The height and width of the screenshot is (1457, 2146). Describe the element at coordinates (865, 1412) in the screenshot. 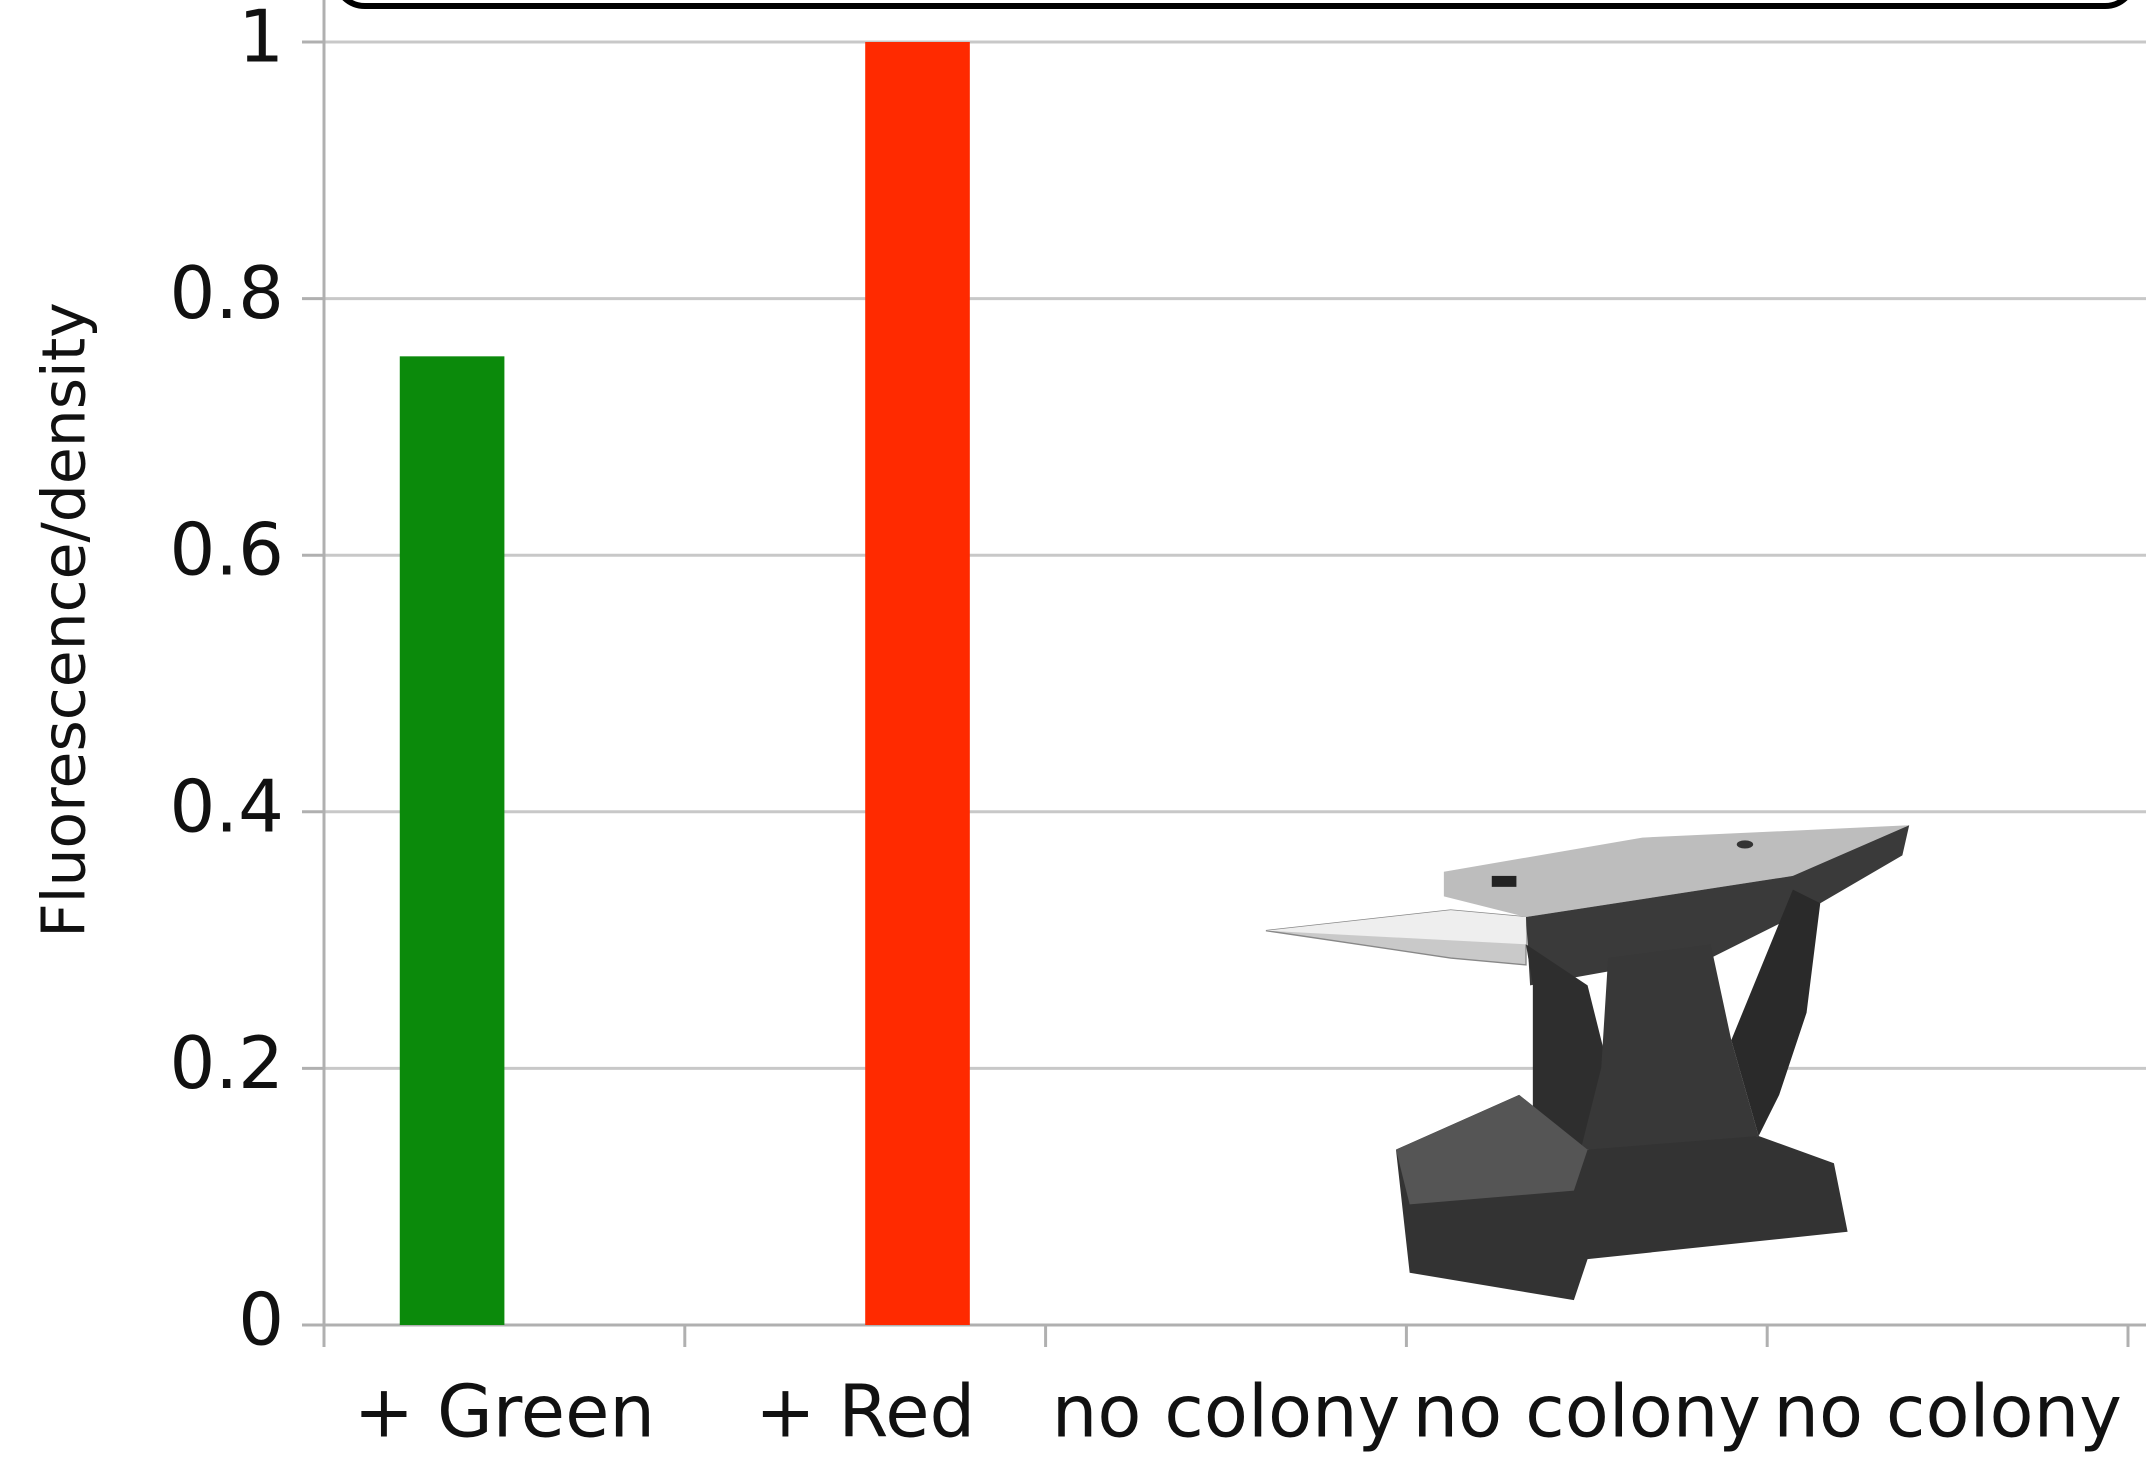

I see `x-tick-label: + Red` at that location.